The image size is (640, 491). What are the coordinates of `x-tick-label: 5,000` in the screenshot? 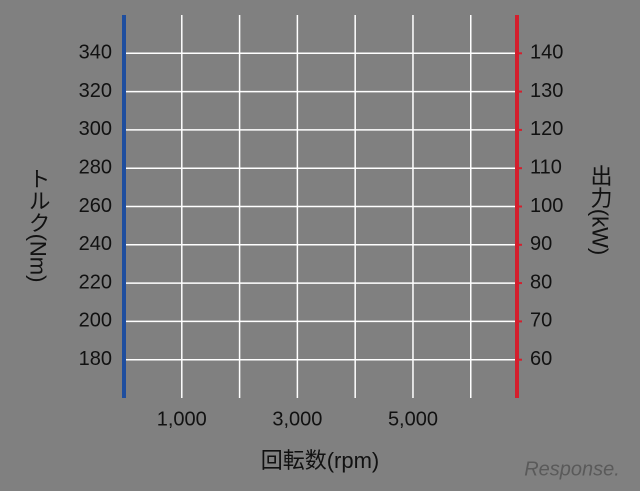 It's located at (413, 419).